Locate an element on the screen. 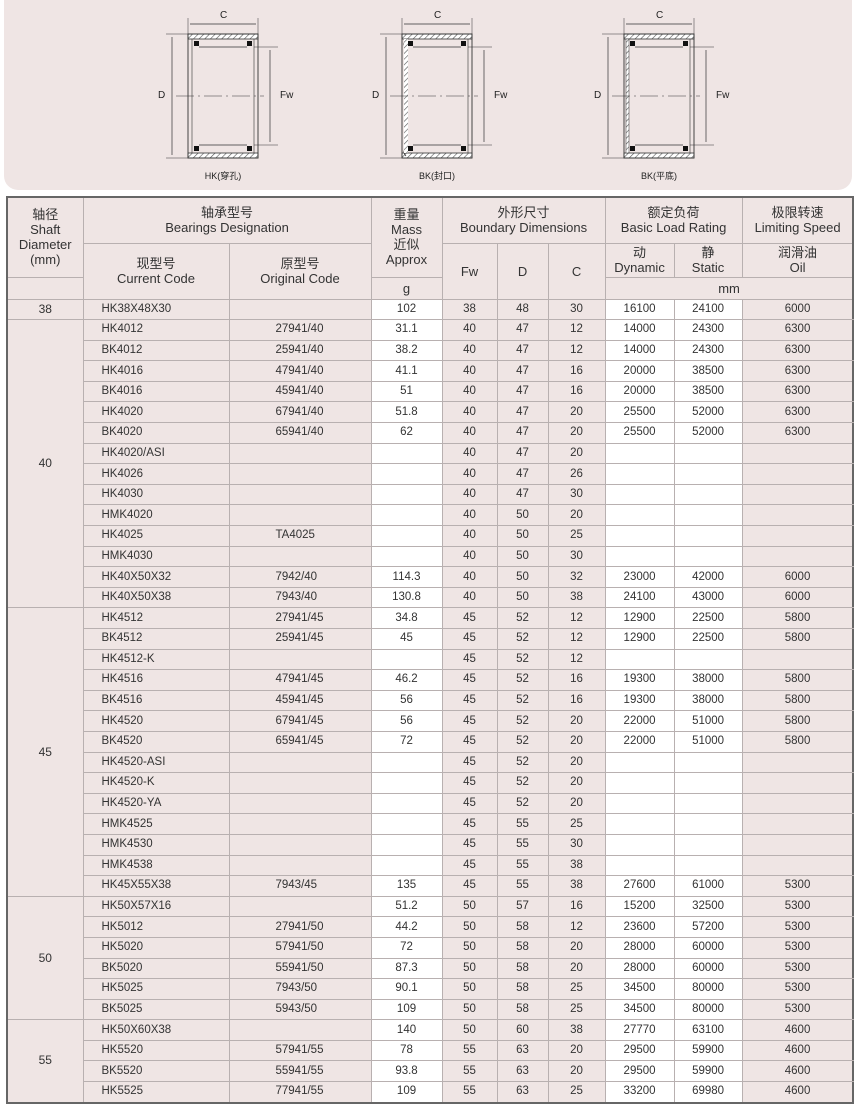 The image size is (860, 1106). c-cell: 16 is located at coordinates (576, 391).